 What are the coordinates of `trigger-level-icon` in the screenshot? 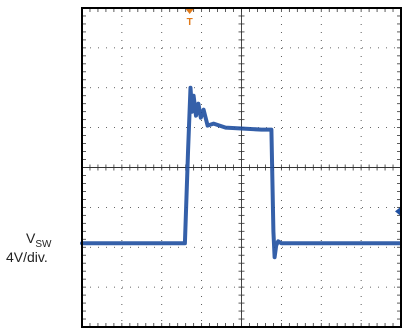 It's located at (397, 211).